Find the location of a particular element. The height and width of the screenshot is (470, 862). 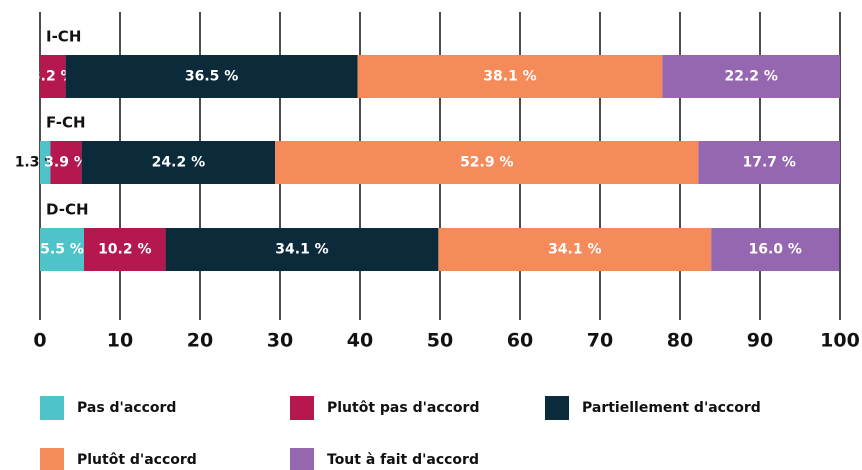

x-tick-label: 10 is located at coordinates (120, 341).